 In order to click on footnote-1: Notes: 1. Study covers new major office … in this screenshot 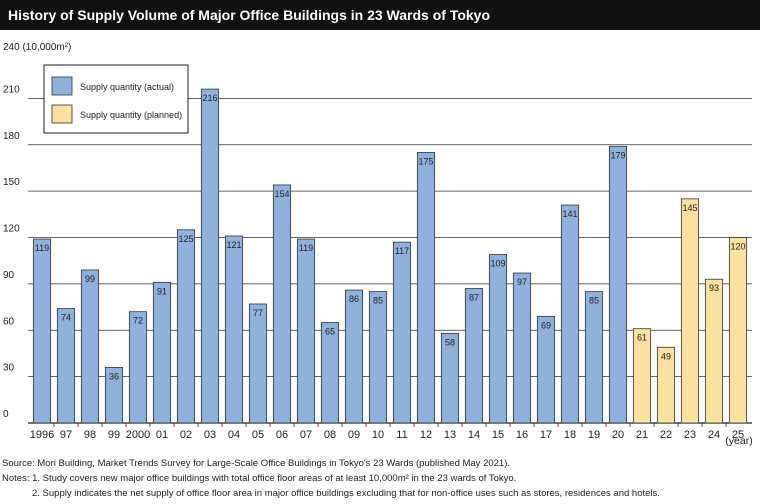, I will do `click(259, 478)`.